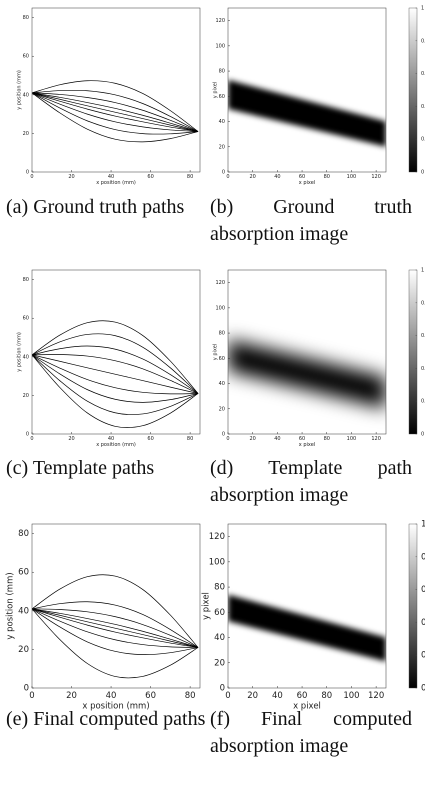  Describe the element at coordinates (217, 537) in the screenshot. I see `y-tick-label: 120` at that location.